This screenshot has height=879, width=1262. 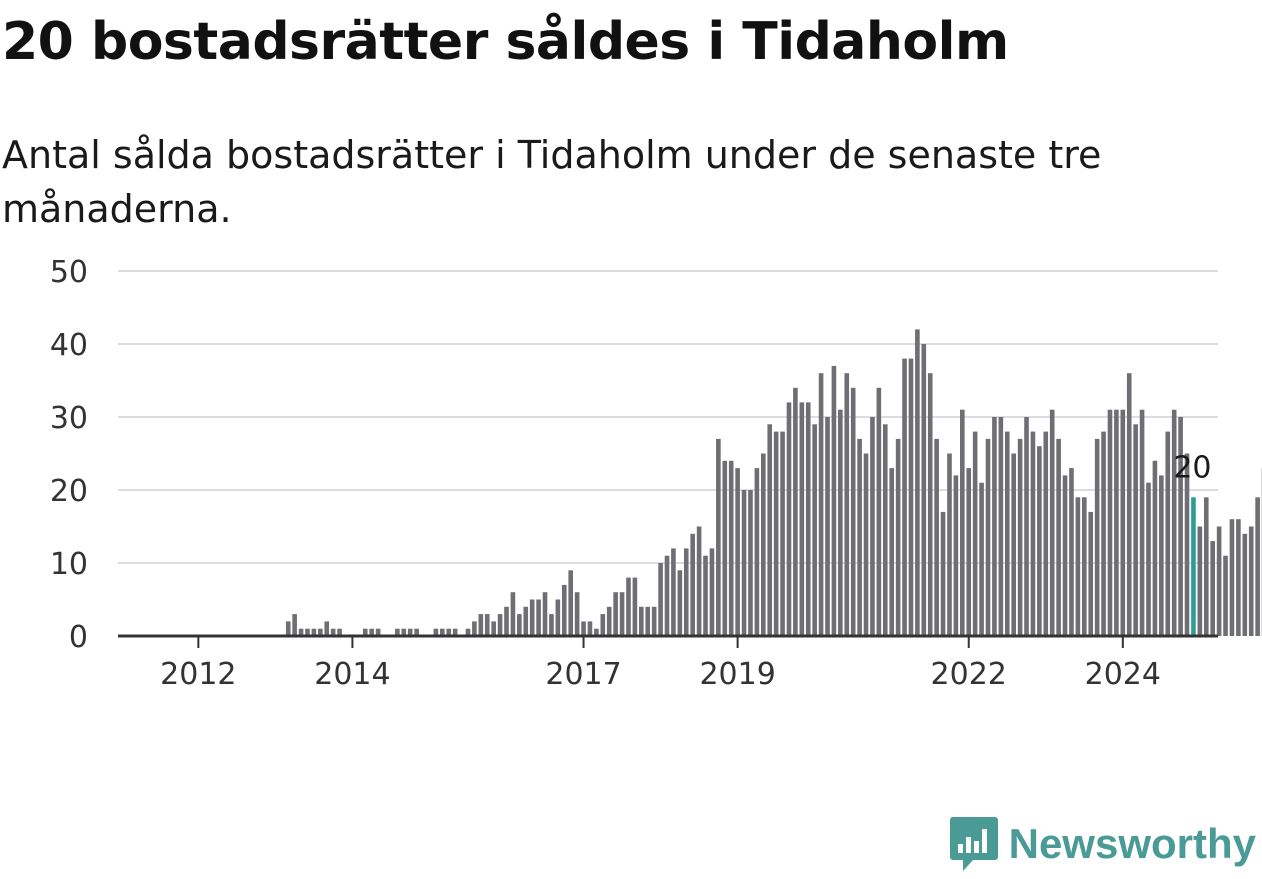 I want to click on y-tick-label: 40, so click(x=69, y=345).